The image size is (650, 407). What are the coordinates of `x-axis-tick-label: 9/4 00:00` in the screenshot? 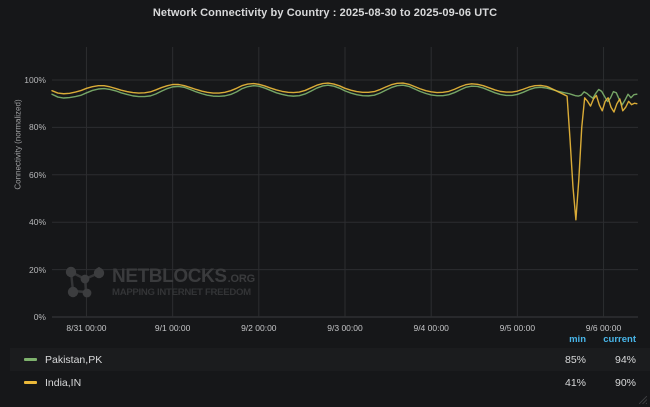 It's located at (431, 328).